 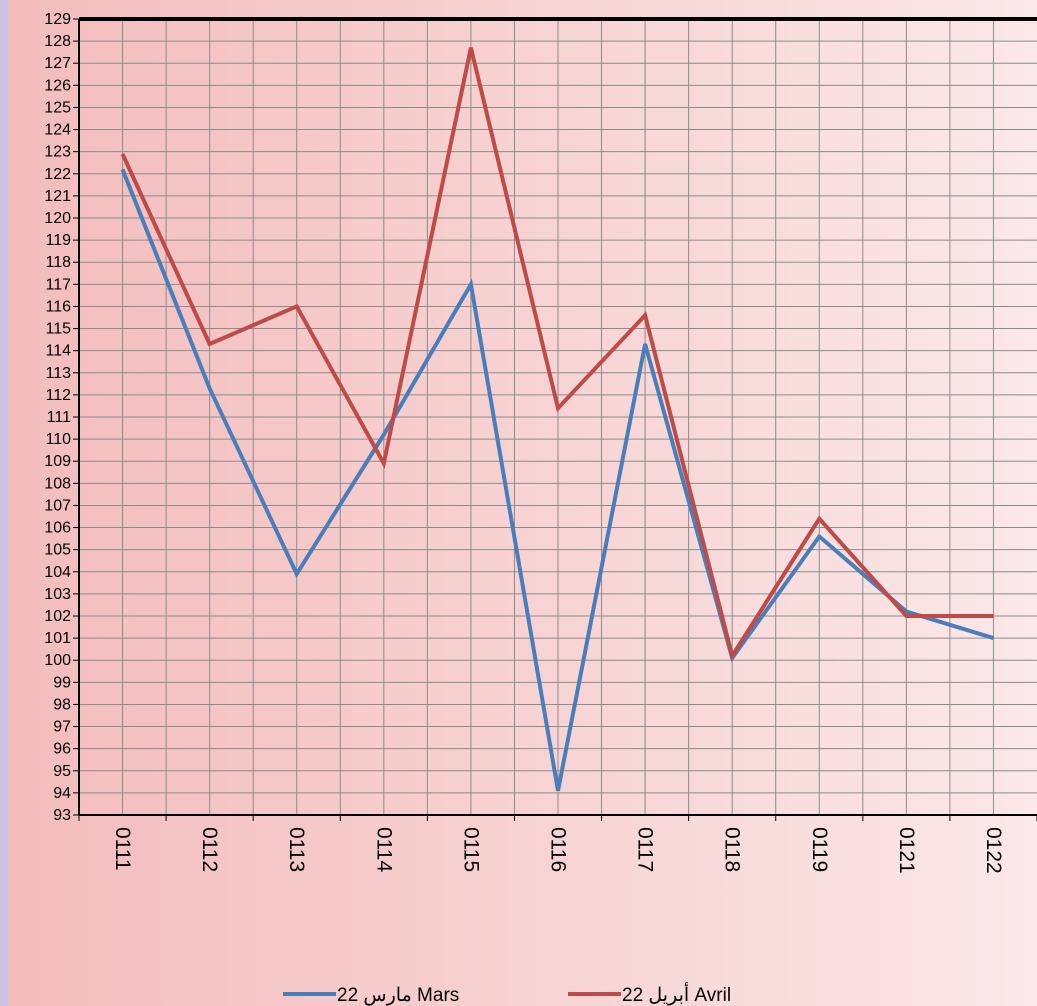 I want to click on x-tick-label: 0119, so click(x=819, y=849).